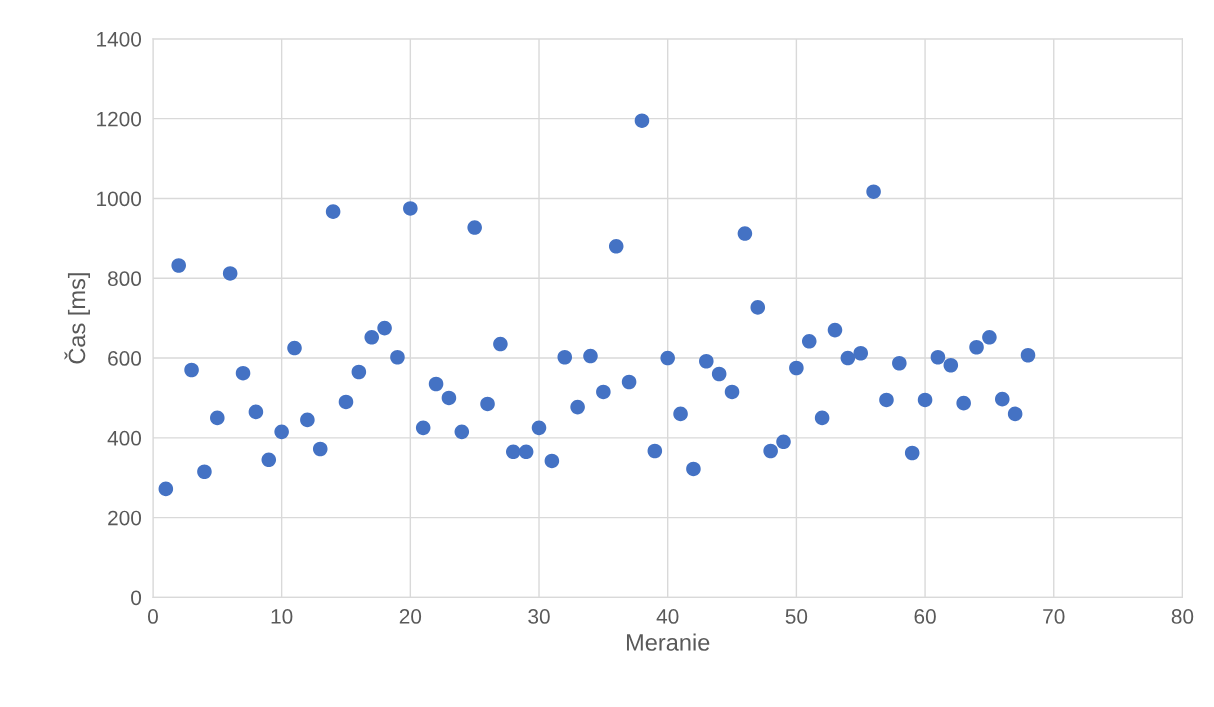  I want to click on x-tick-label: 20, so click(410, 616).